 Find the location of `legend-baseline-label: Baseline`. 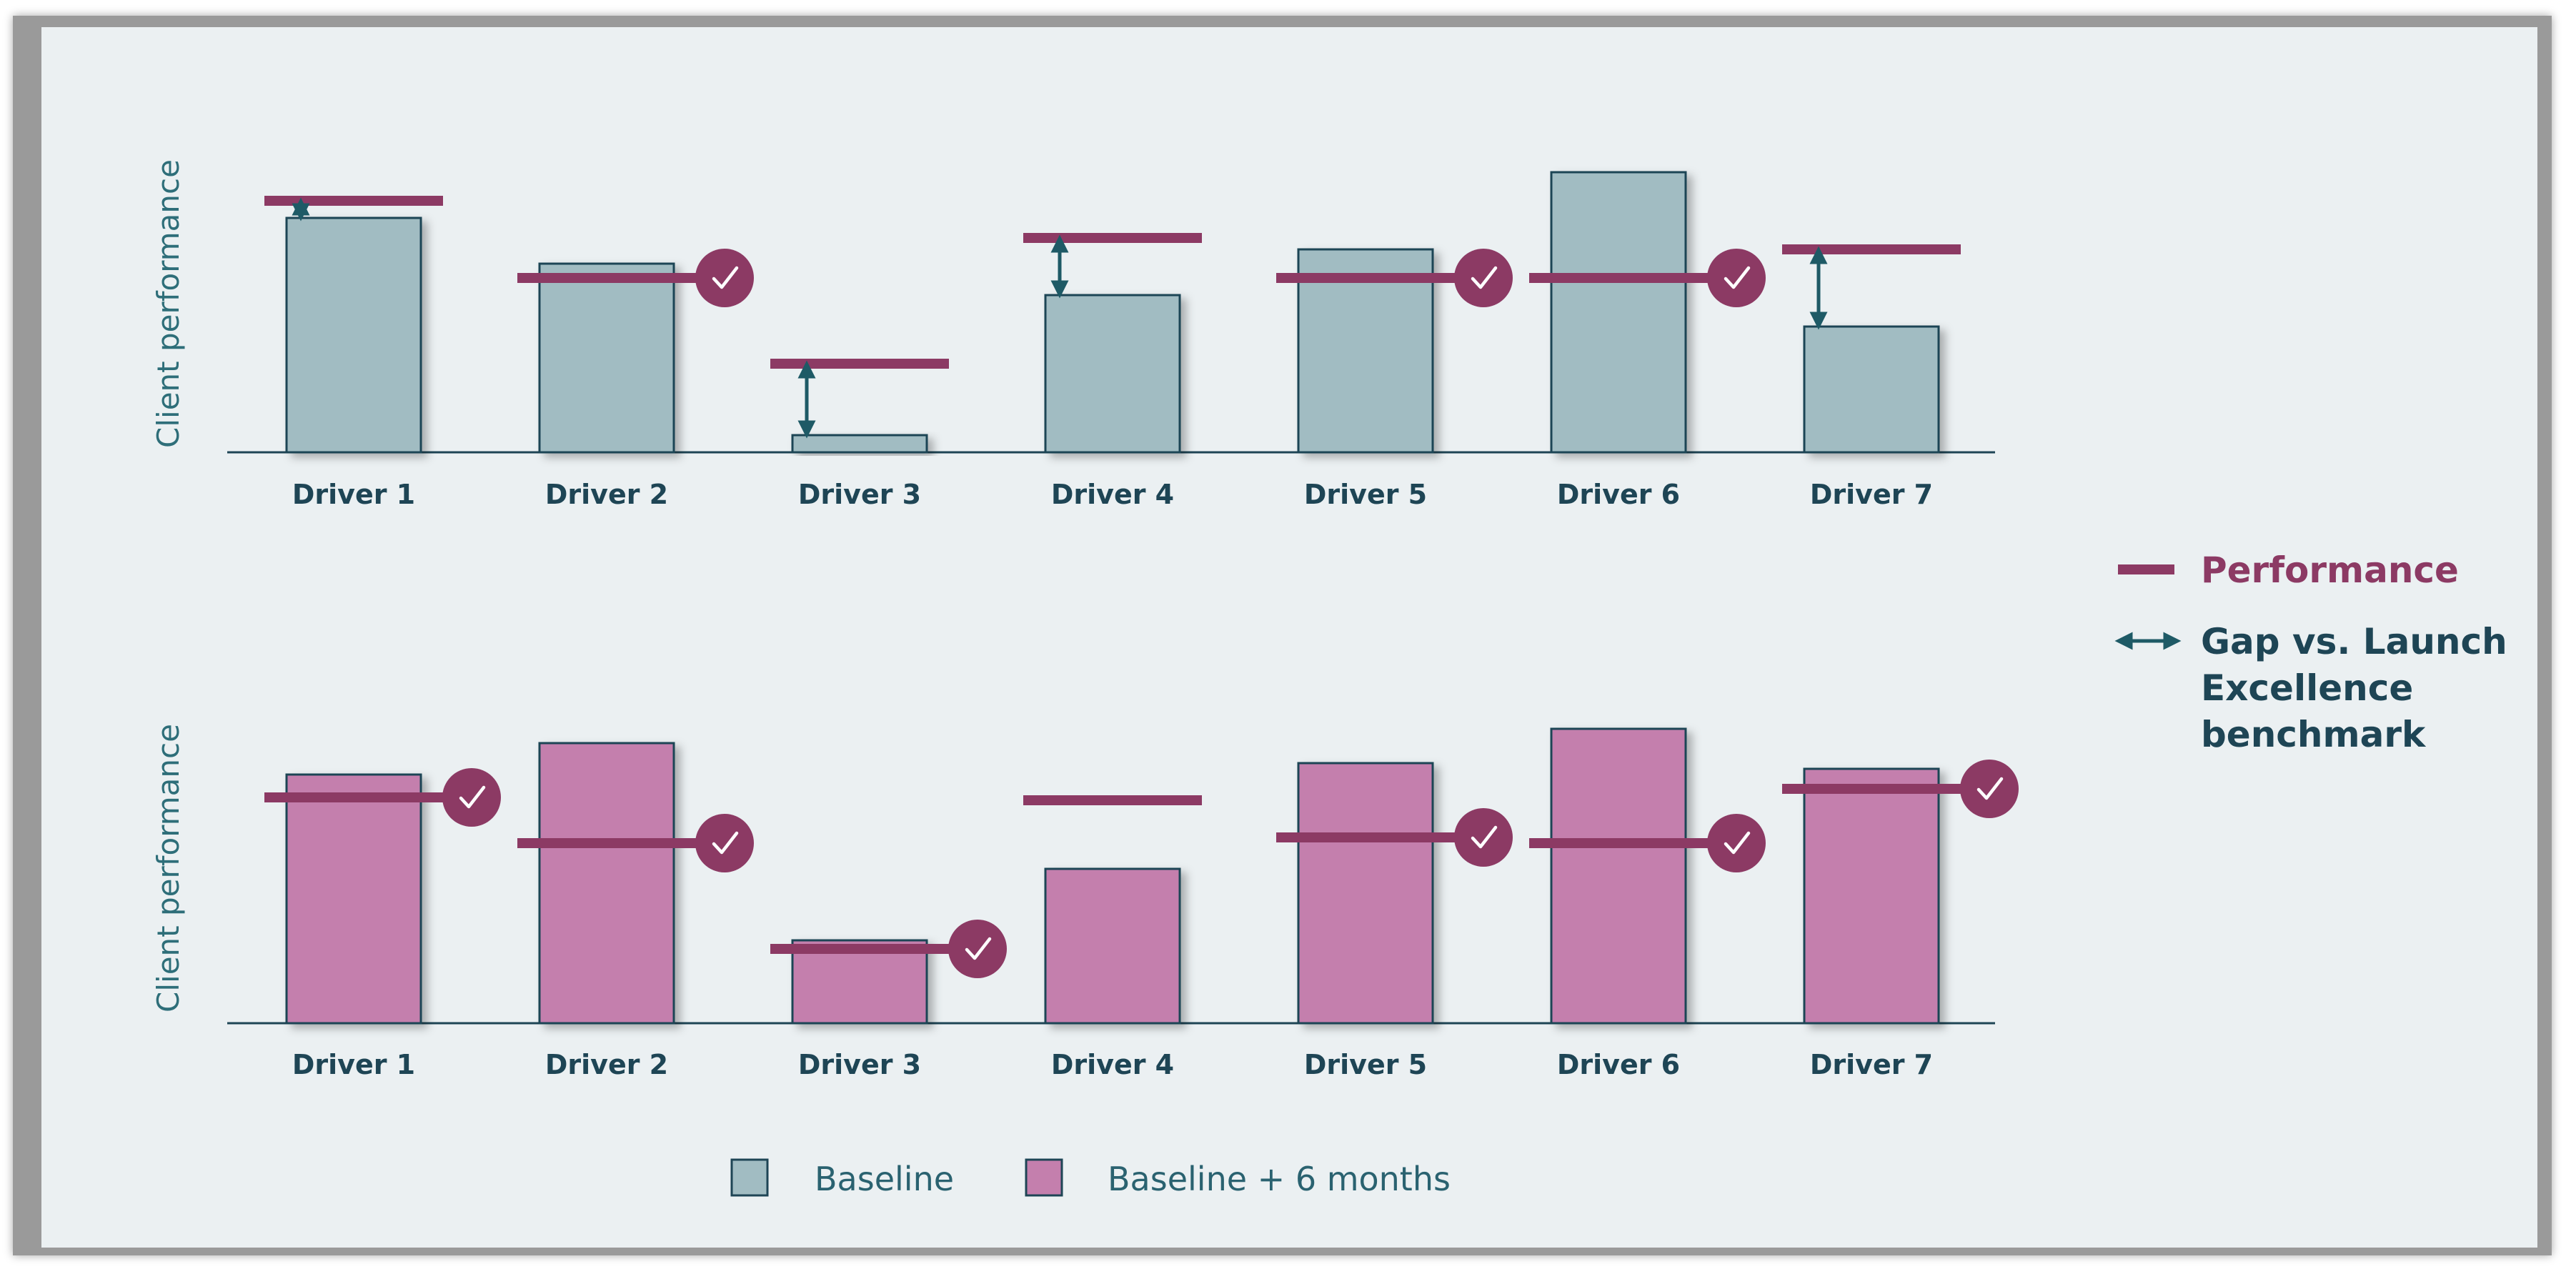

legend-baseline-label: Baseline is located at coordinates (884, 1179).